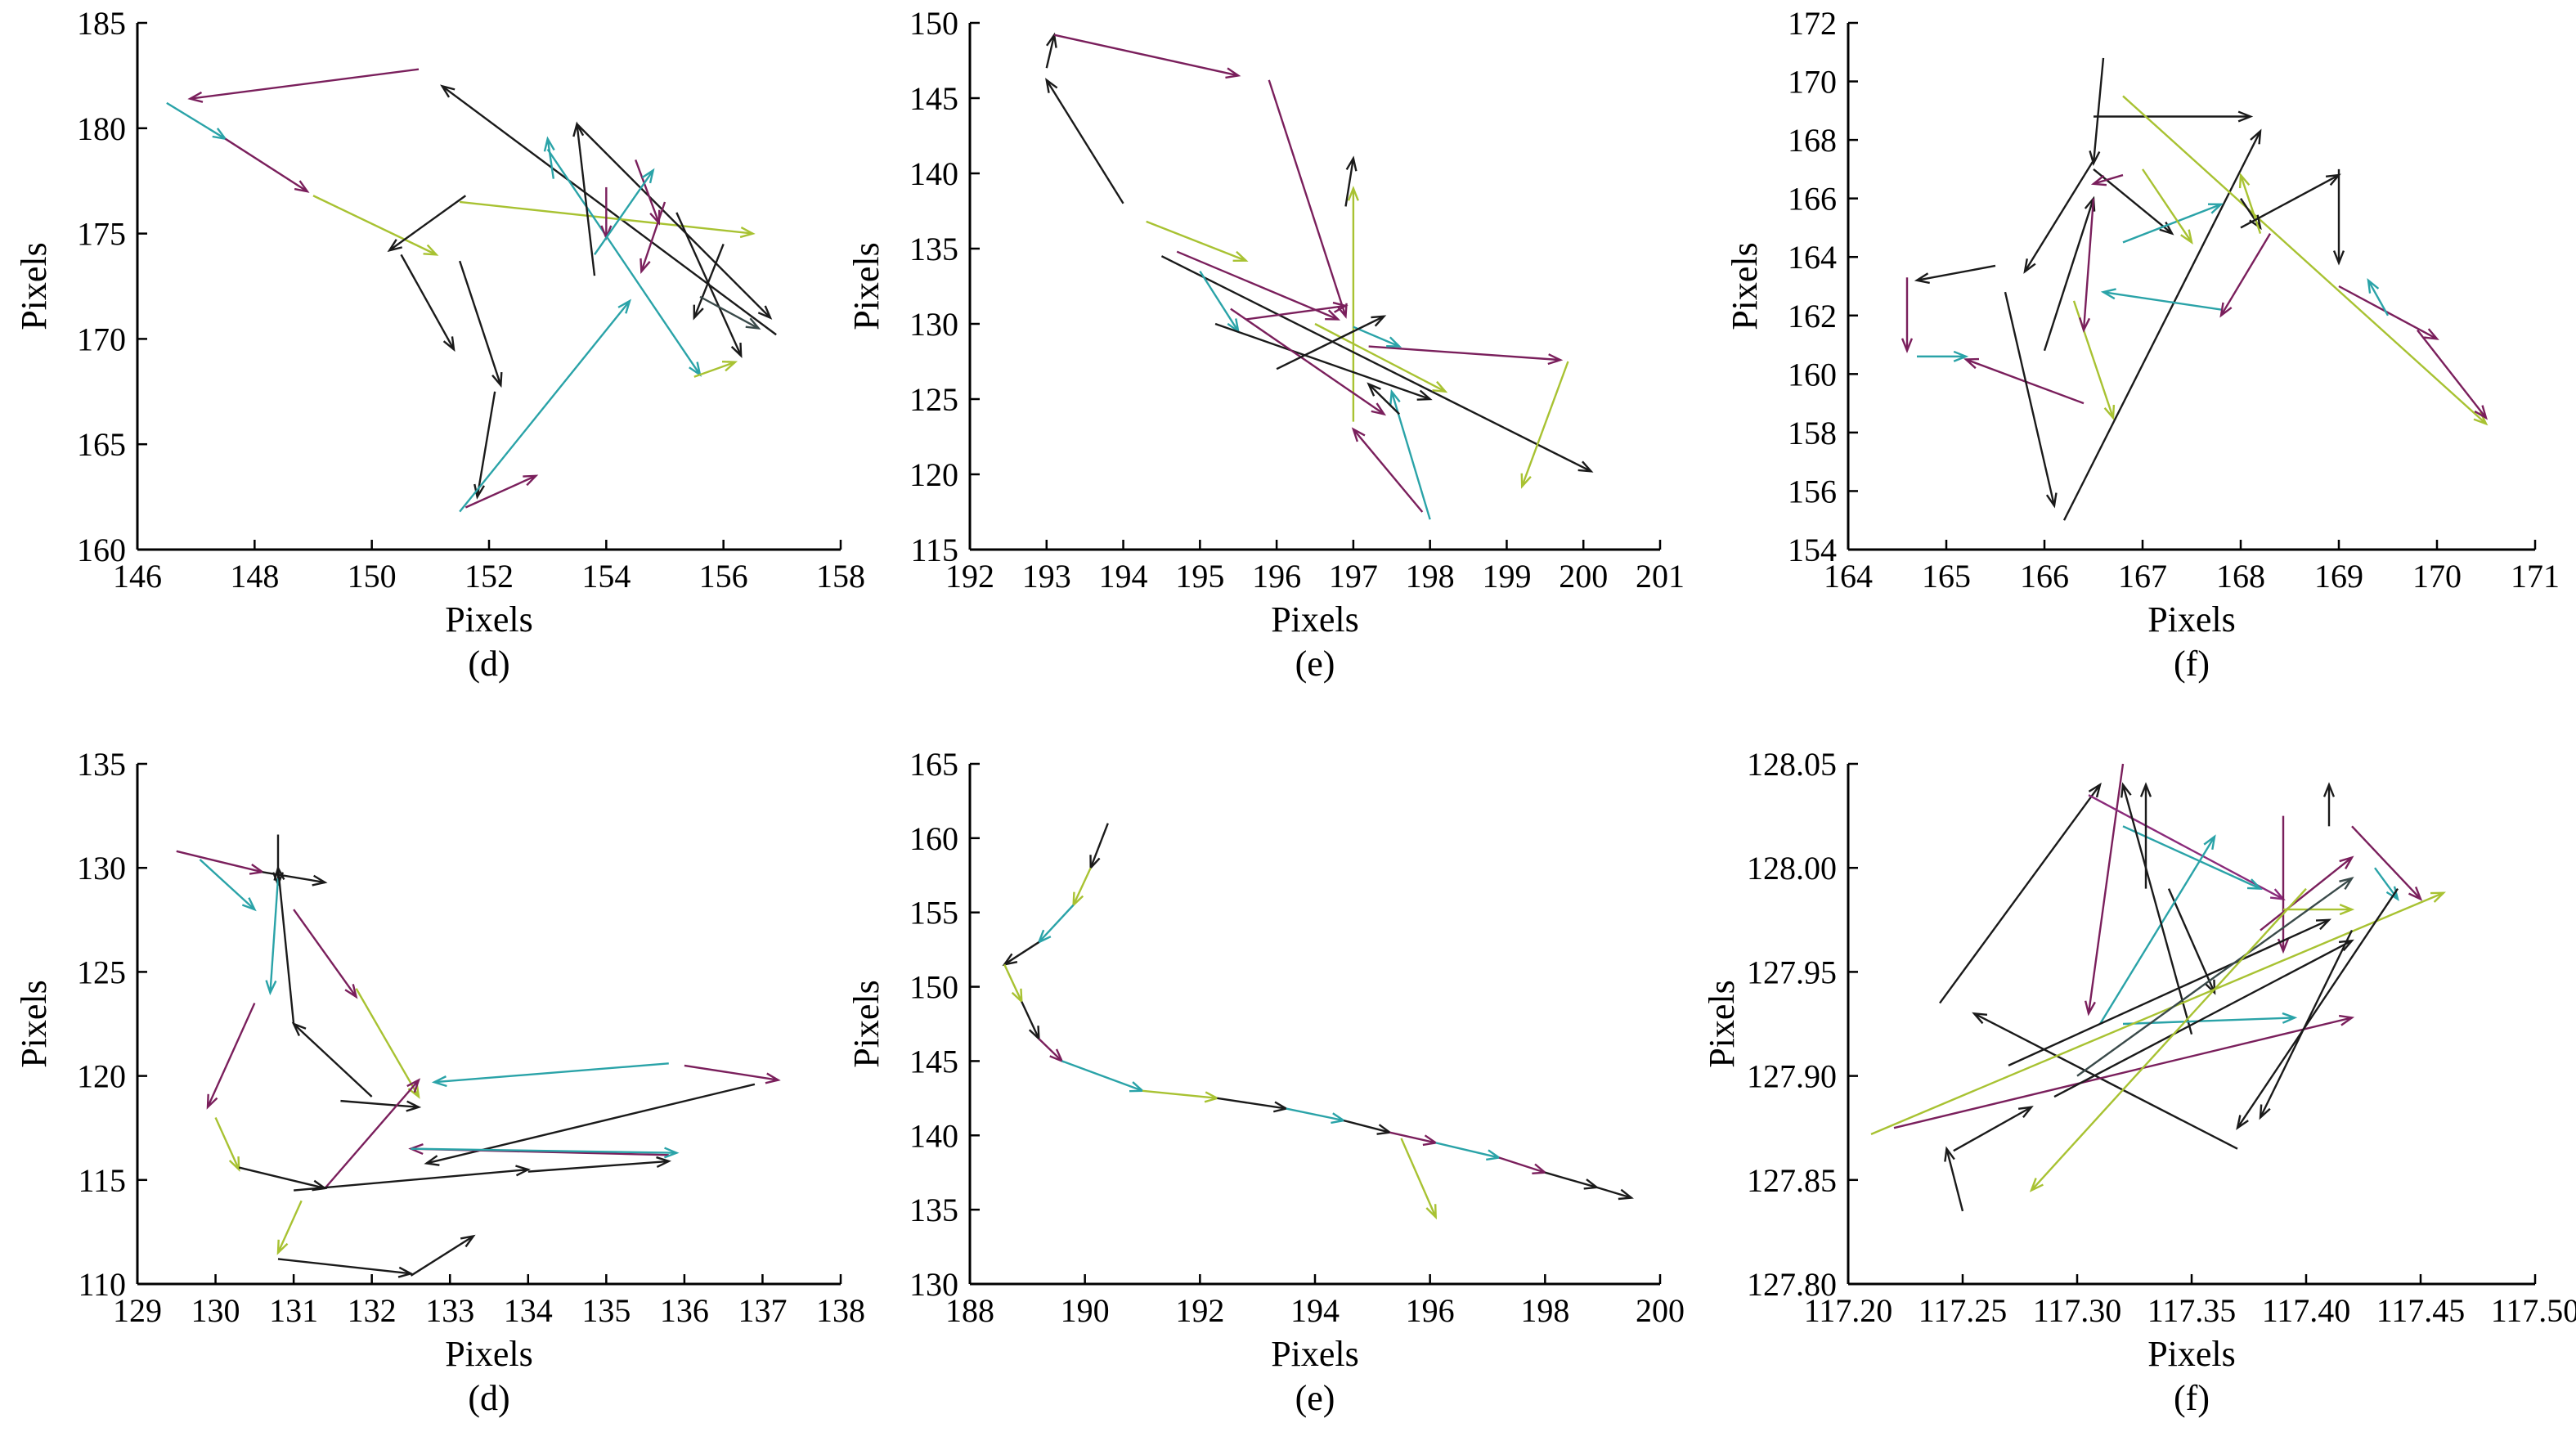 The image size is (2576, 1441). Describe the element at coordinates (2044, 576) in the screenshot. I see `x-tick-label: 166` at that location.